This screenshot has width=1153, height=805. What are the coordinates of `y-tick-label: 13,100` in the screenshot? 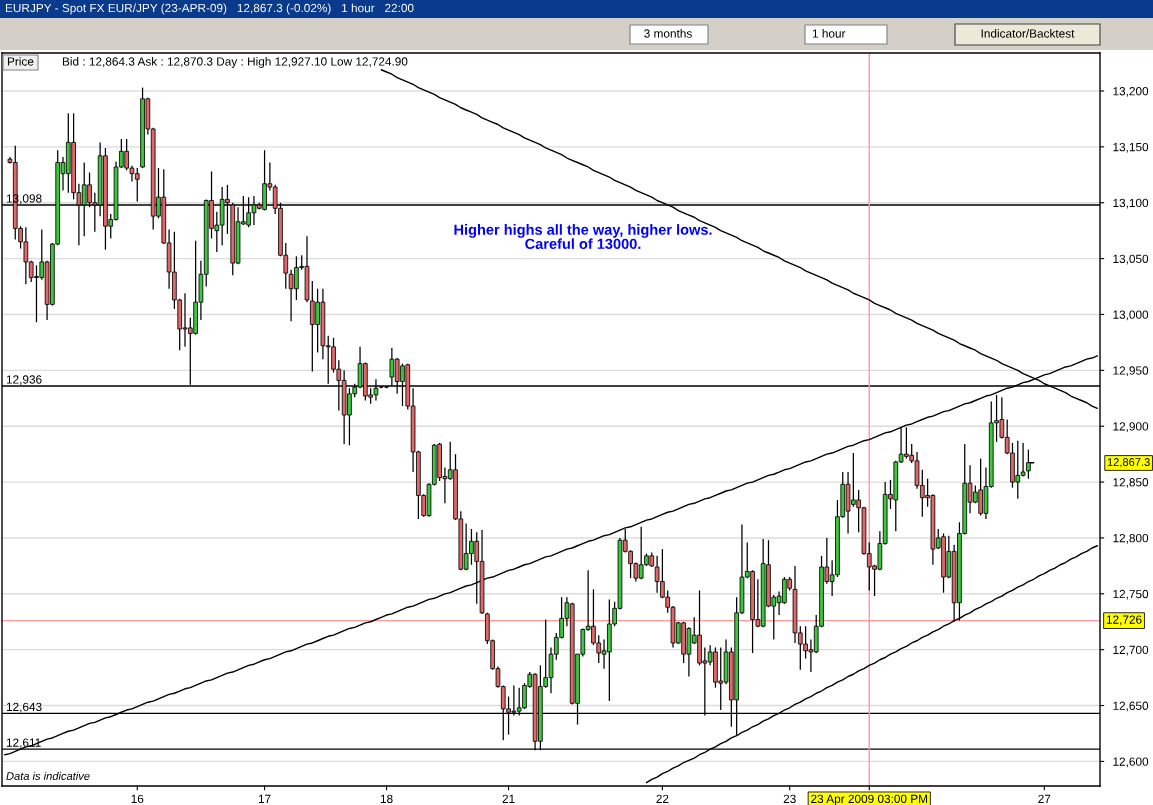 It's located at (1131, 203).